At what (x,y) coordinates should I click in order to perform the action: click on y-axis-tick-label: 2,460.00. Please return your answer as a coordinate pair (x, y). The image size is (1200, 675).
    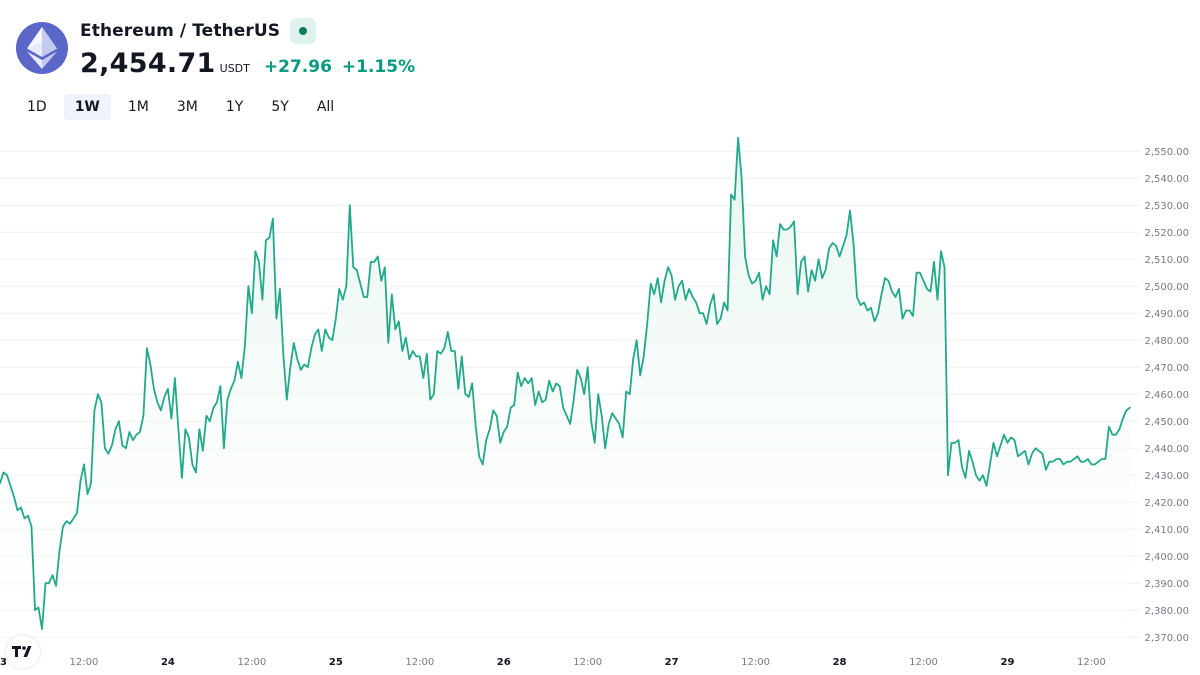
    Looking at the image, I should click on (1166, 395).